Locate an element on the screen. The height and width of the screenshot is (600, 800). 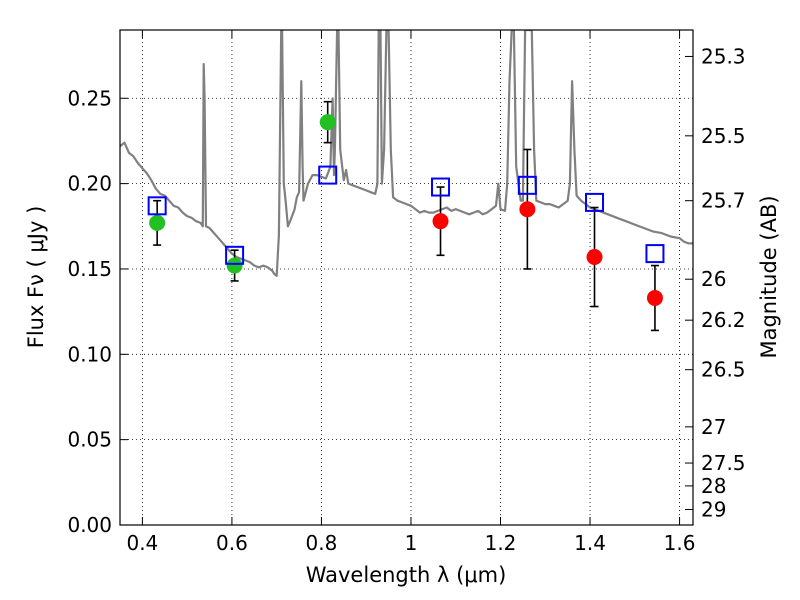
right-tick-label: 25.3 is located at coordinates (723, 56).